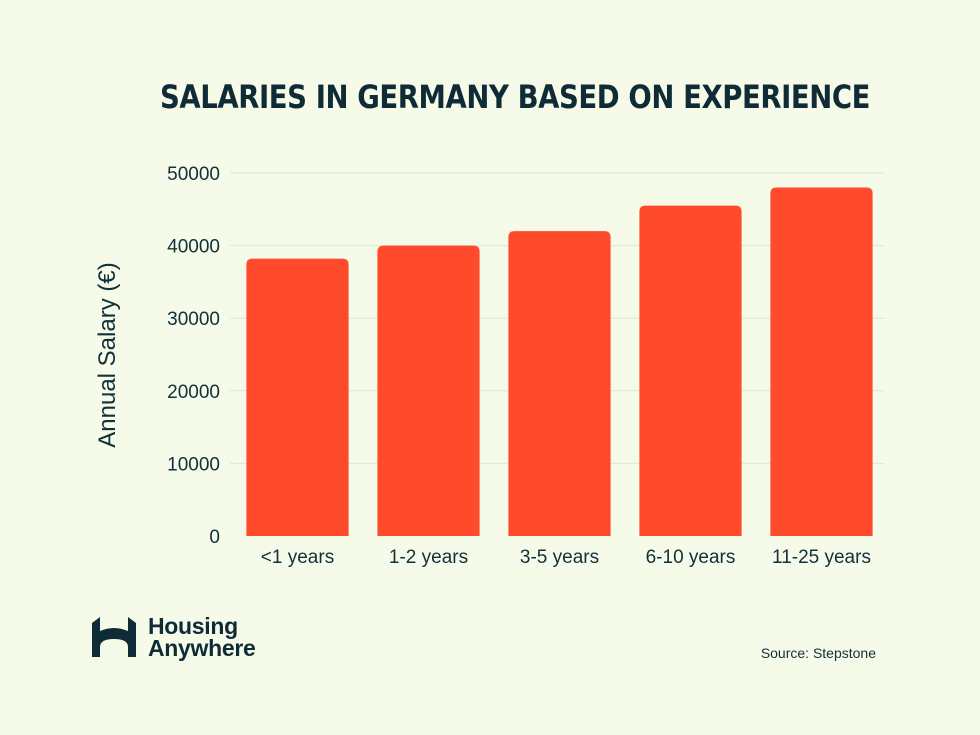 The width and height of the screenshot is (980, 735). I want to click on chart-title: SALARIES IN GERMANY BASED ON EXPERIENCE, so click(515, 97).